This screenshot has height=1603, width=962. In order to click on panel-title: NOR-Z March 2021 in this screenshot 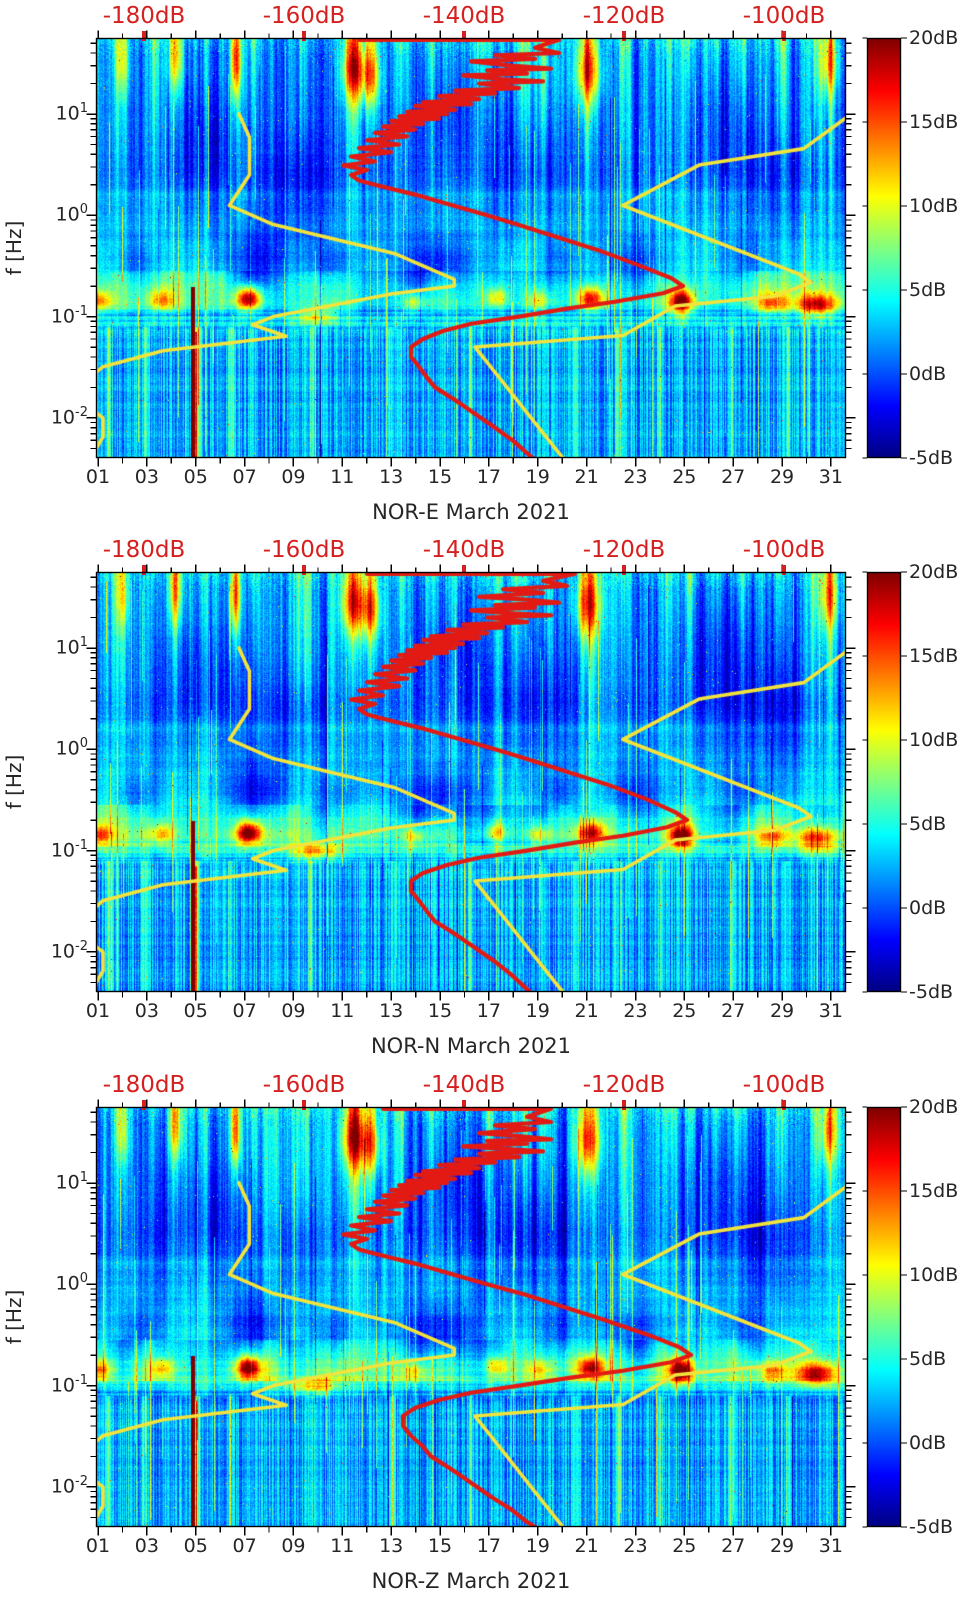, I will do `click(471, 1581)`.